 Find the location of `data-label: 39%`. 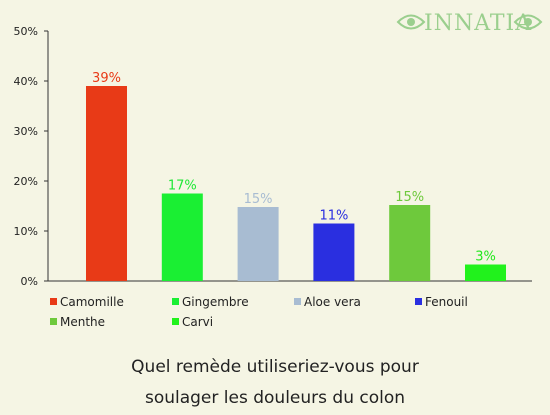

data-label: 39% is located at coordinates (106, 78).